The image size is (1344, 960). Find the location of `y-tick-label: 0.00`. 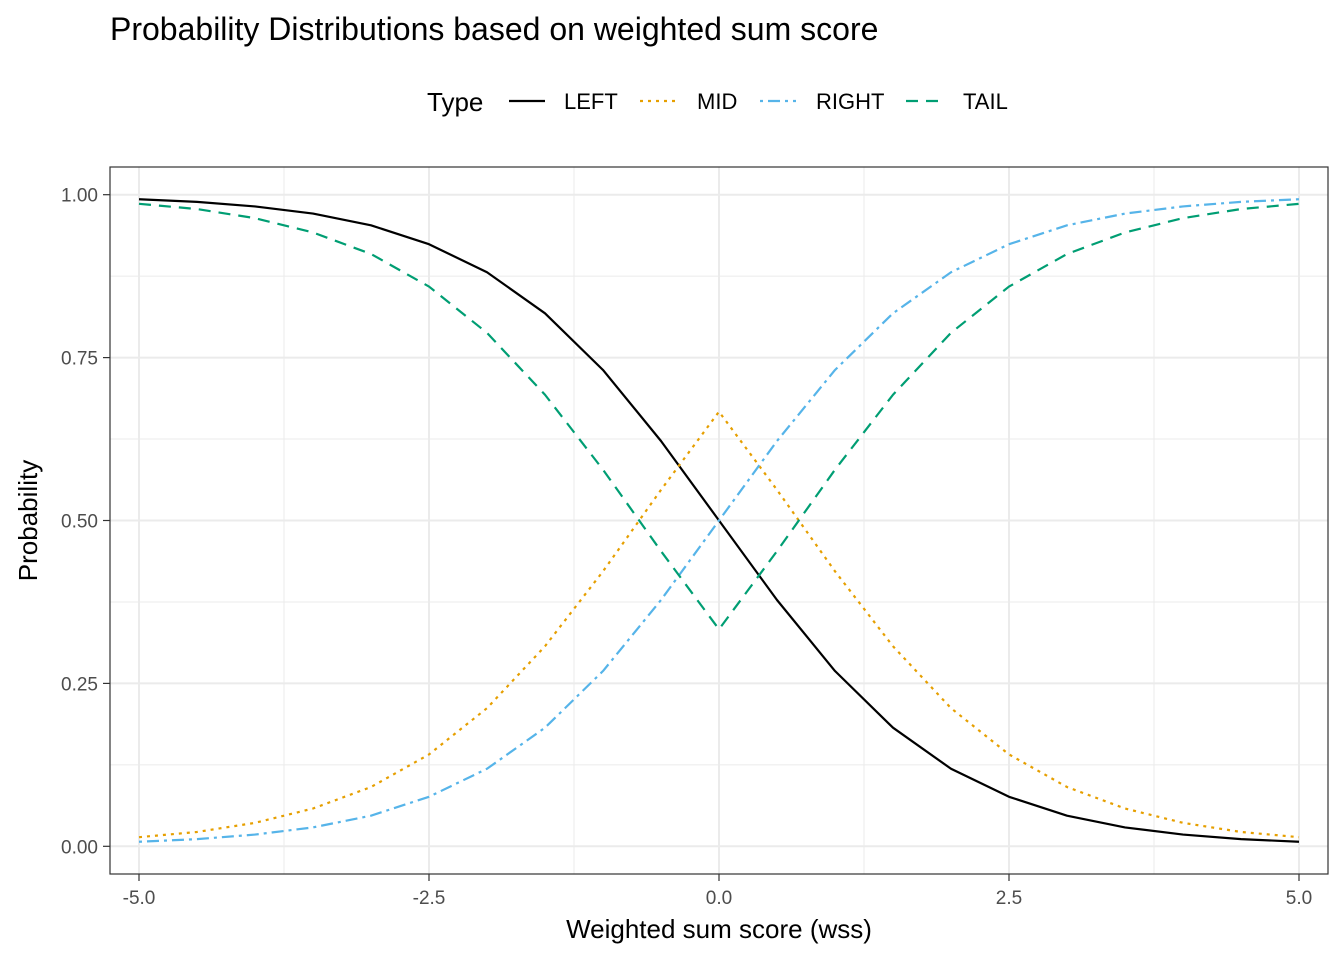

y-tick-label: 0.00 is located at coordinates (79, 847).